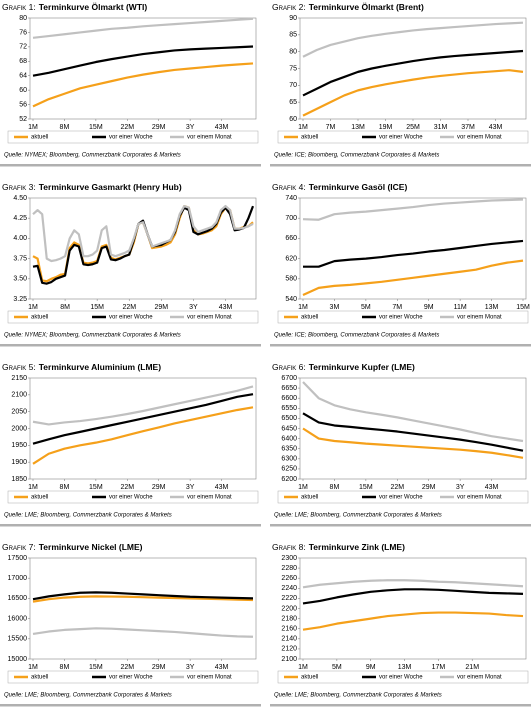  What do you see at coordinates (93, 7) in the screenshot?
I see `chart-heading: Terminkurve Ölmarkt (WTI)` at bounding box center [93, 7].